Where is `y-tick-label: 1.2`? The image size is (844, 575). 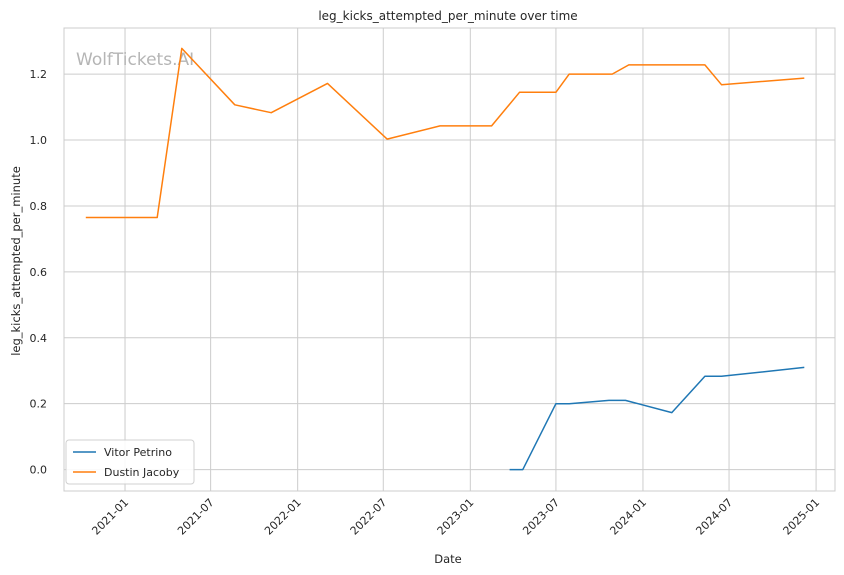 y-tick-label: 1.2 is located at coordinates (39, 74).